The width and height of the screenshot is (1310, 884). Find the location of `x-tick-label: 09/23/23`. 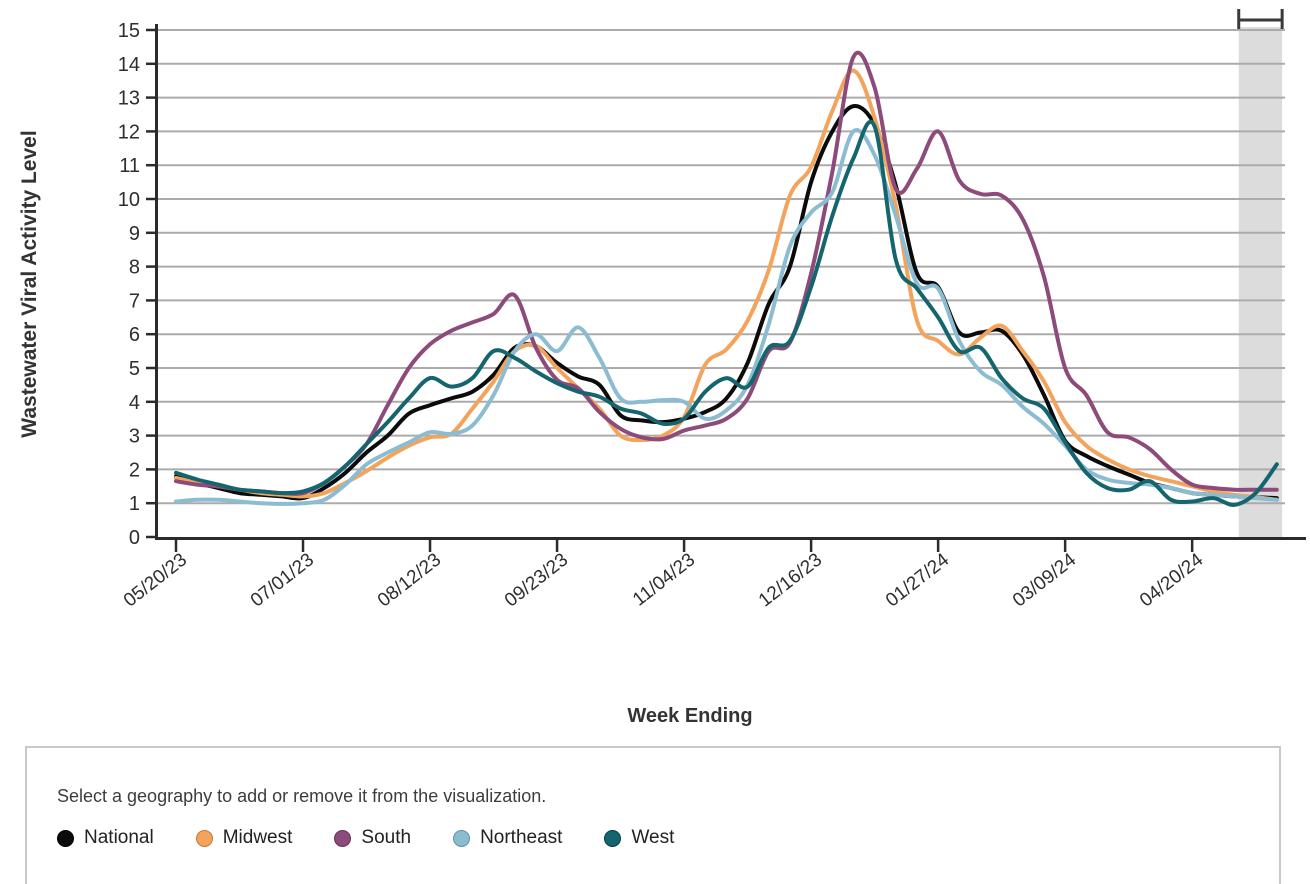

x-tick-label: 09/23/23 is located at coordinates (536, 580).